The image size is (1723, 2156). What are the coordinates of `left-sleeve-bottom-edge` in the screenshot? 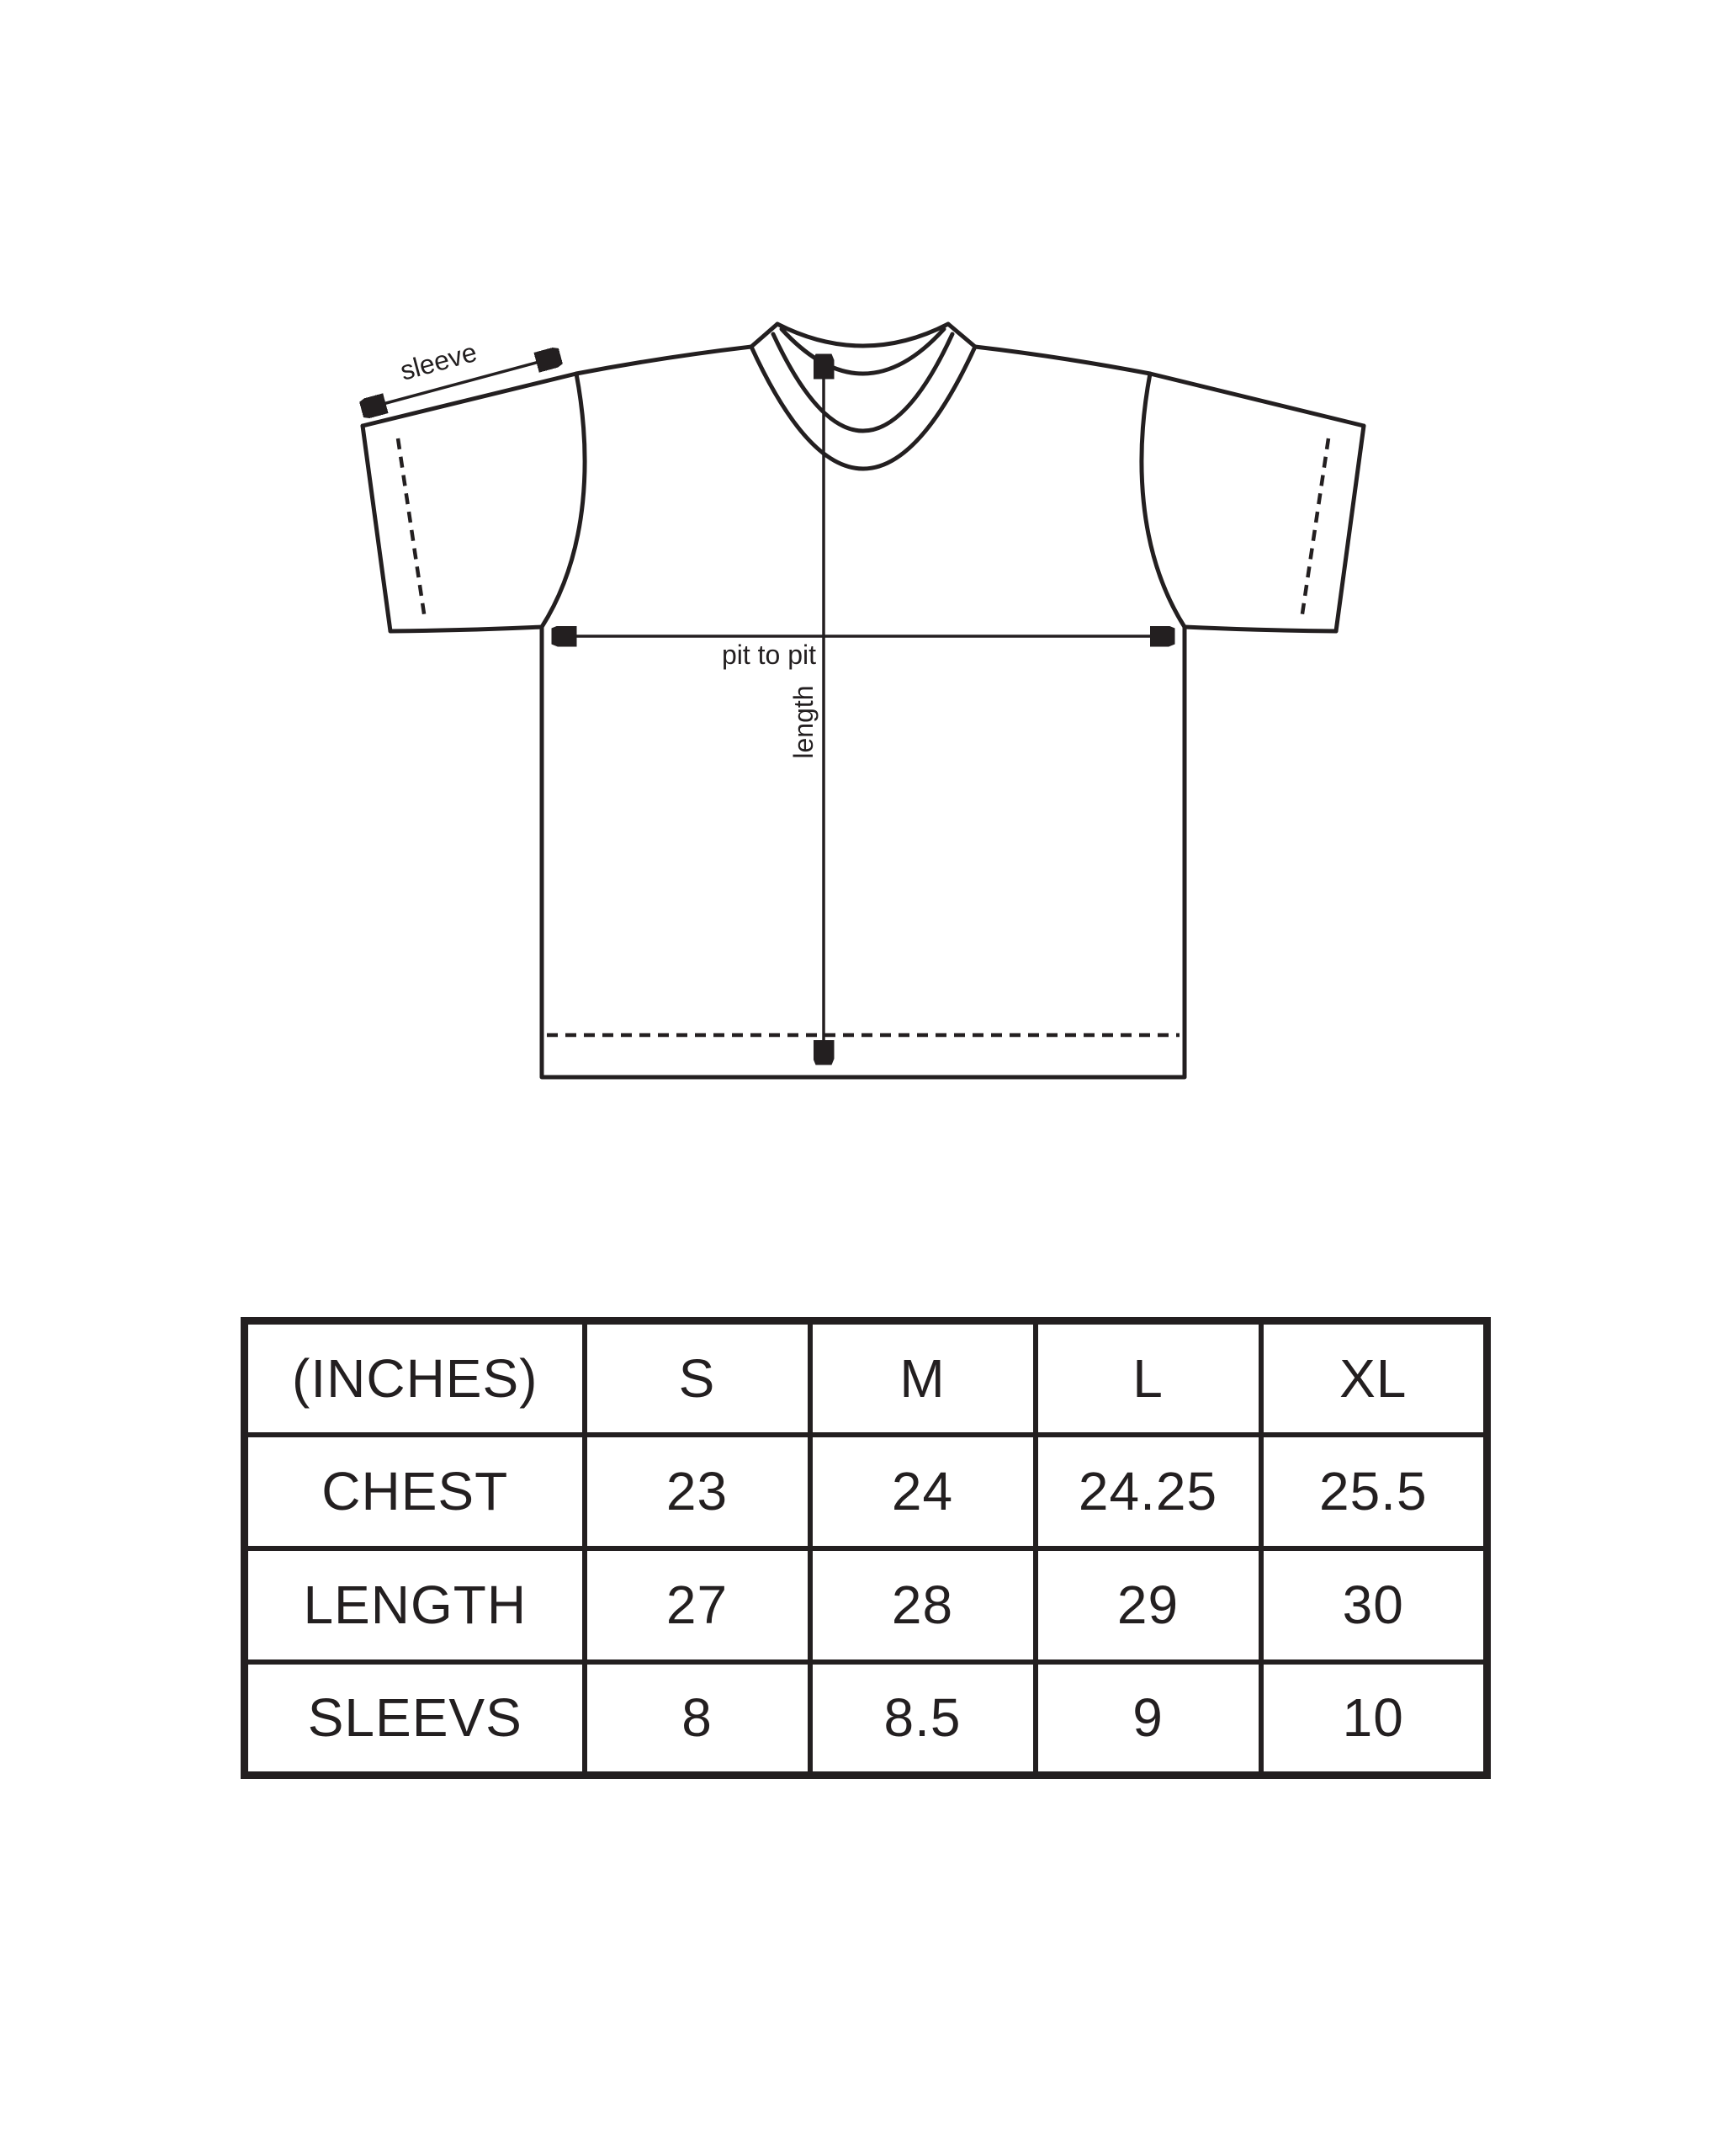 It's located at (466, 629).